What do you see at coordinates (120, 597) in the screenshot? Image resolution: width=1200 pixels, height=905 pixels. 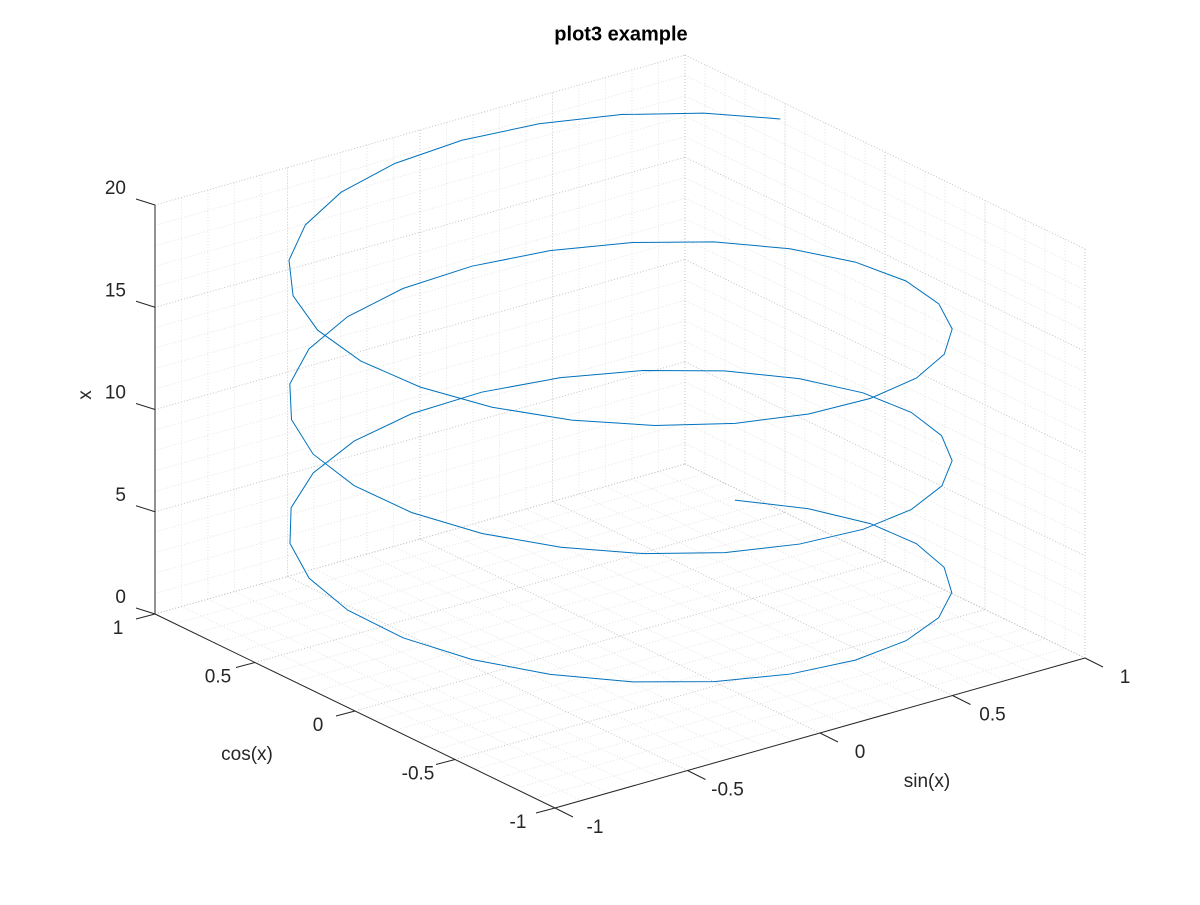 I see `z-tick-label: 0` at bounding box center [120, 597].